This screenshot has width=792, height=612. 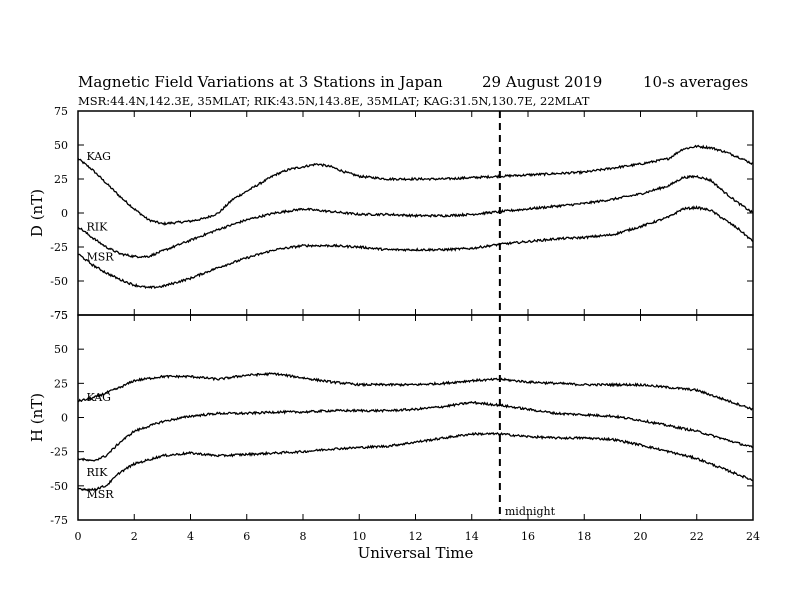 I want to click on x-tick-label: 6, so click(x=246, y=536).